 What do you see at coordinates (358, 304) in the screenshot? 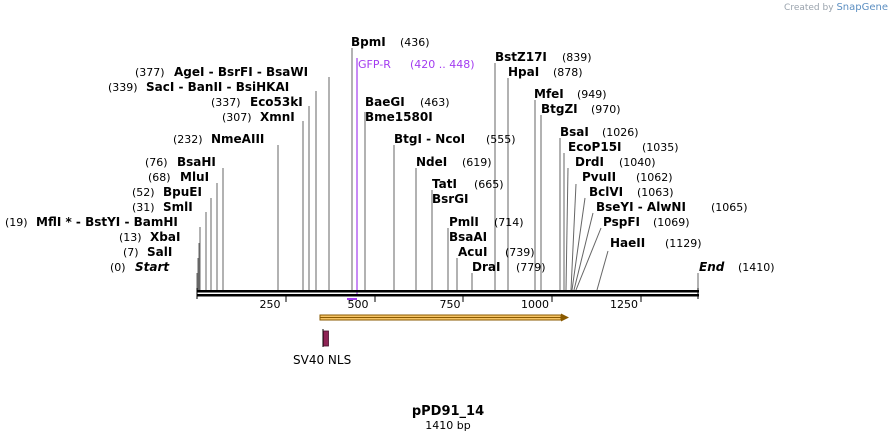
I see `axis-tick-label: 500` at bounding box center [358, 304].